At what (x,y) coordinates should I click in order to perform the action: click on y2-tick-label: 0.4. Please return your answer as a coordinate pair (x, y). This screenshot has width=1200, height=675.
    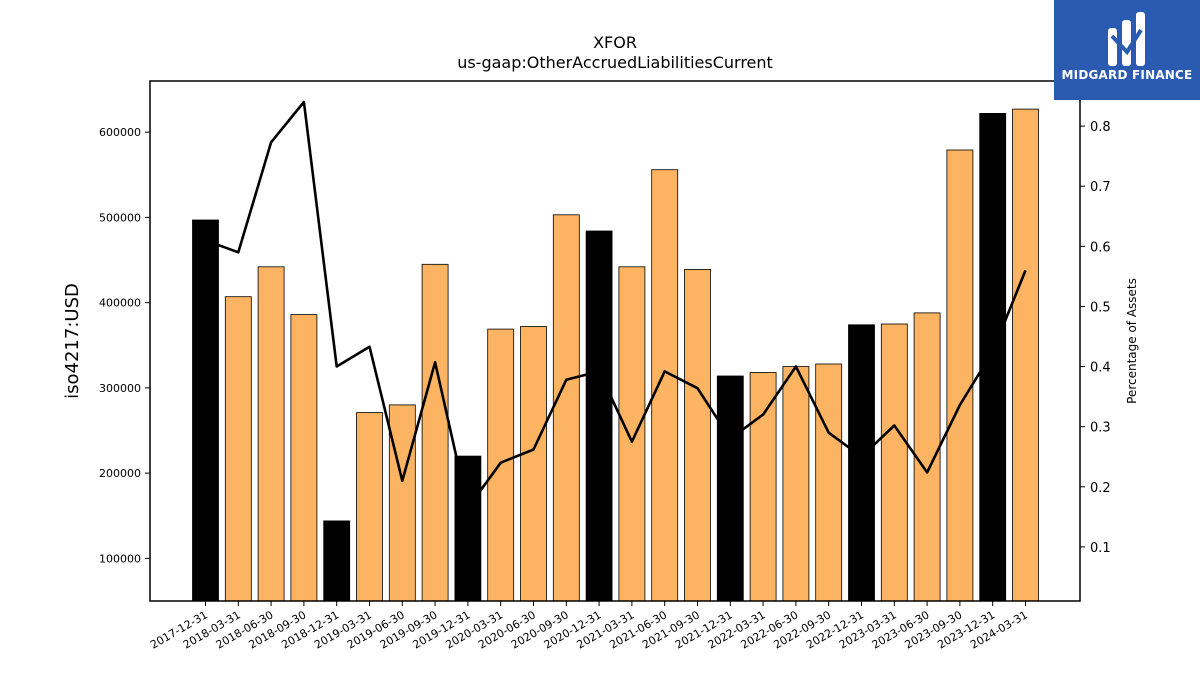
    Looking at the image, I should click on (1100, 368).